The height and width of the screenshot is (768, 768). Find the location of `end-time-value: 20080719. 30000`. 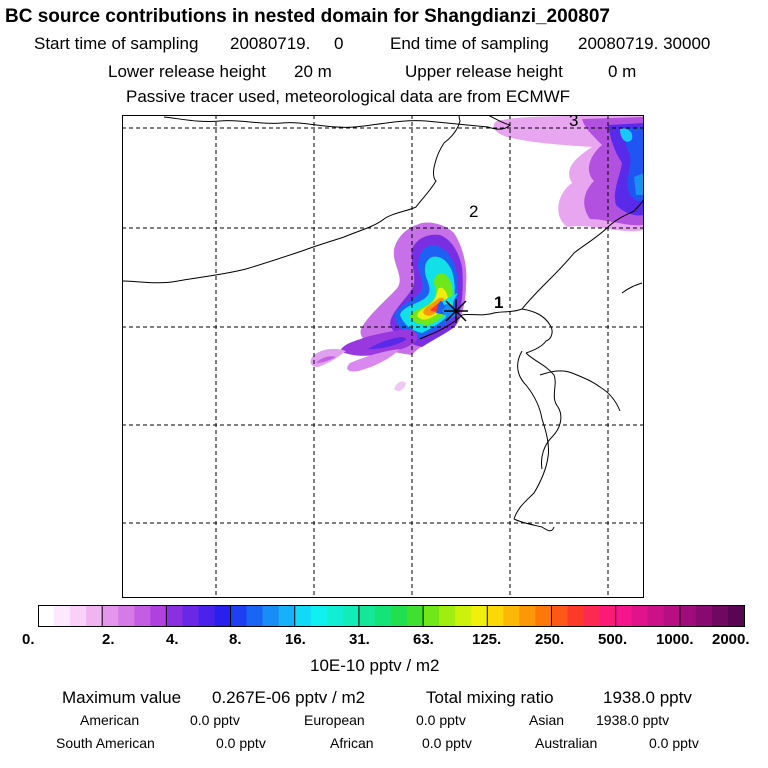

end-time-value: 20080719. 30000 is located at coordinates (644, 43).